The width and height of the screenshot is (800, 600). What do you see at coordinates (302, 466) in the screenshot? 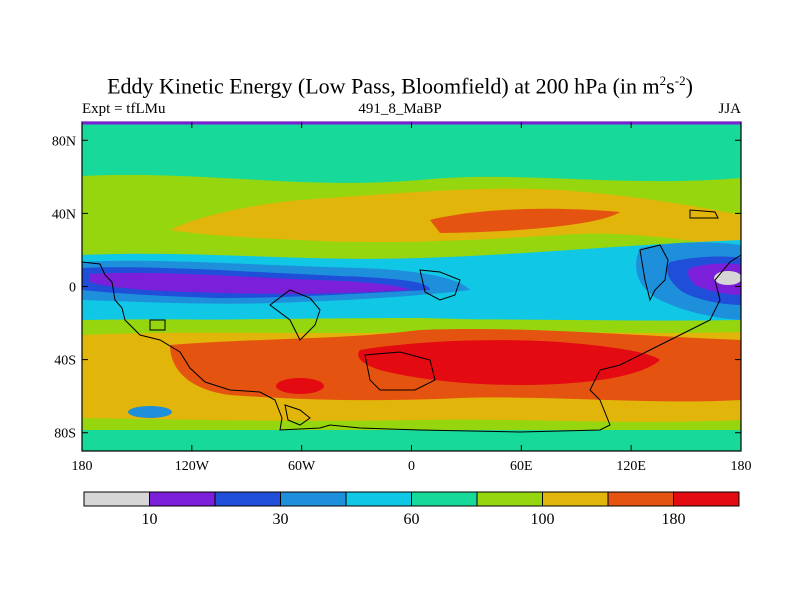
I see `x-tick-label: 60W` at bounding box center [302, 466].